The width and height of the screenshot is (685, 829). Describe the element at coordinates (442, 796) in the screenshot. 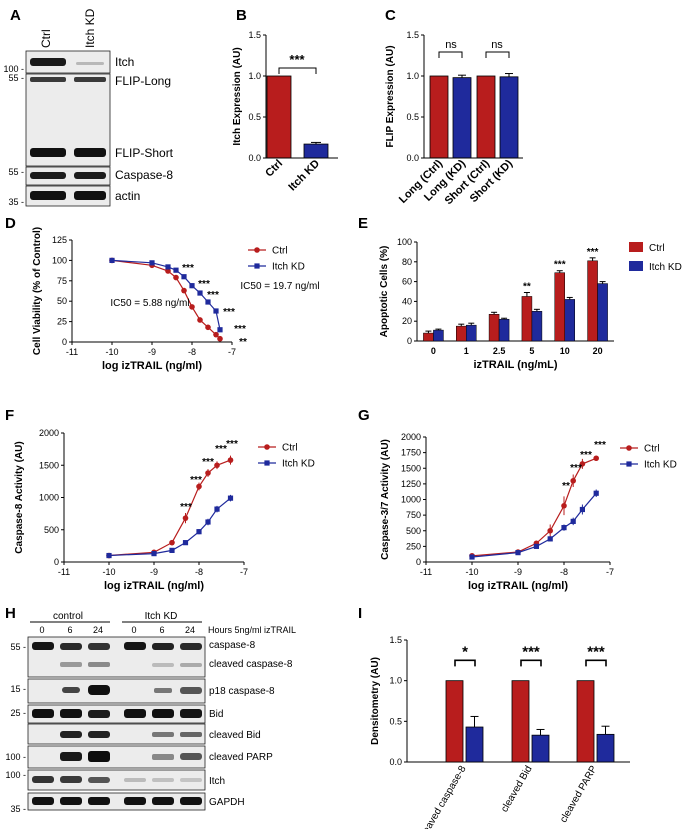

I see `chart-i-xtick-label: cleaved caspase-8` at that location.